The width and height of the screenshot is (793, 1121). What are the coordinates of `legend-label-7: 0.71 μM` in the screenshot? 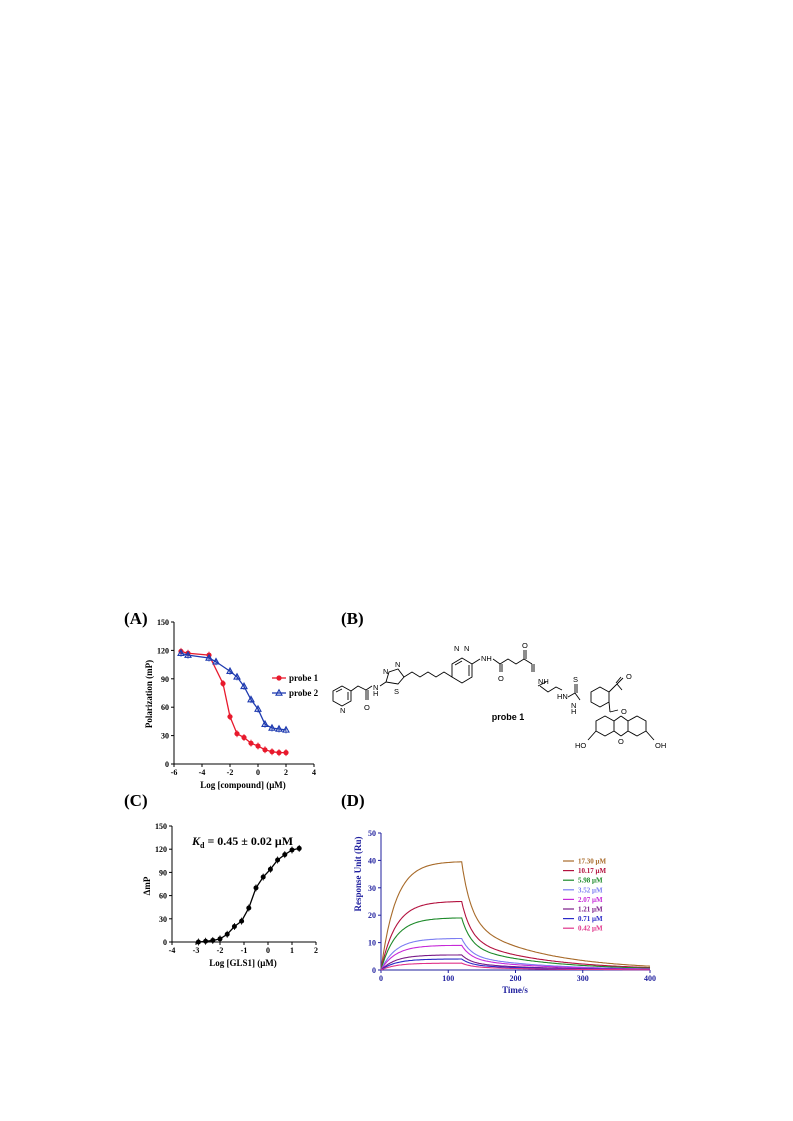 It's located at (590, 919).